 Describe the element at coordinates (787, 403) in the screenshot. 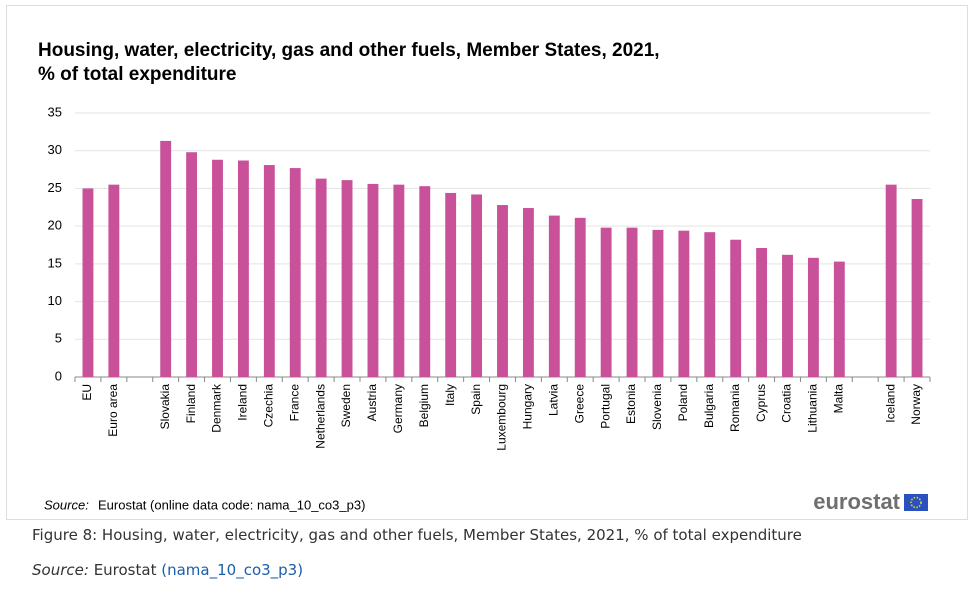

I see `x-tick-label: Croatia` at that location.